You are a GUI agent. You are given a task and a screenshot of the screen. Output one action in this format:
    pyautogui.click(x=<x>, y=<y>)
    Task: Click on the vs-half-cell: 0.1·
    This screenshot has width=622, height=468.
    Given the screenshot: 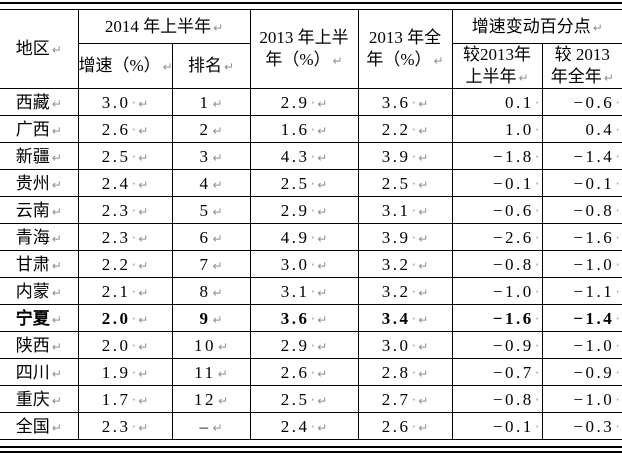 What is the action you would take?
    pyautogui.click(x=497, y=102)
    